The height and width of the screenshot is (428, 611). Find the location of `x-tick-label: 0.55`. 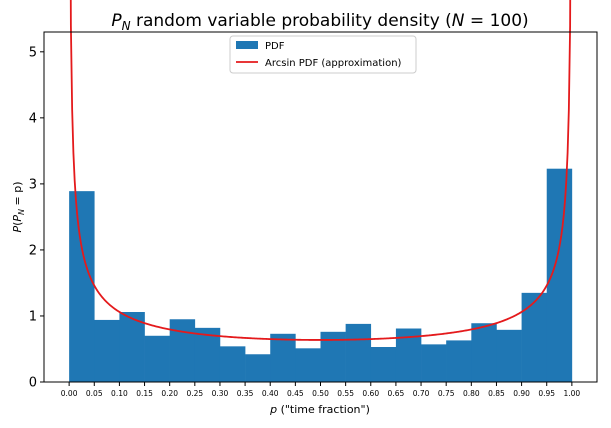

x-tick-label: 0.55 is located at coordinates (345, 393).